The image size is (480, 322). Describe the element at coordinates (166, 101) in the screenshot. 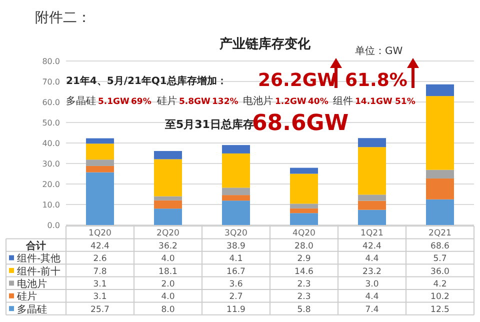

I see `annotation: 硅片` at that location.